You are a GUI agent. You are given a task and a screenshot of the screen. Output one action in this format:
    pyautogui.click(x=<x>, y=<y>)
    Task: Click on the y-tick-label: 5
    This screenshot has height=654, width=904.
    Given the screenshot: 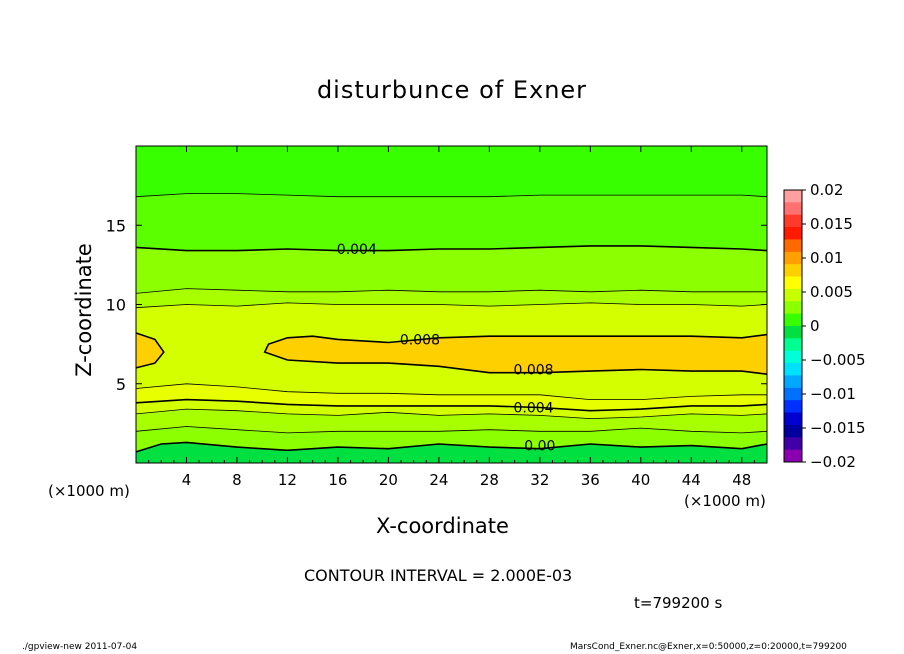 What is the action you would take?
    pyautogui.click(x=121, y=384)
    